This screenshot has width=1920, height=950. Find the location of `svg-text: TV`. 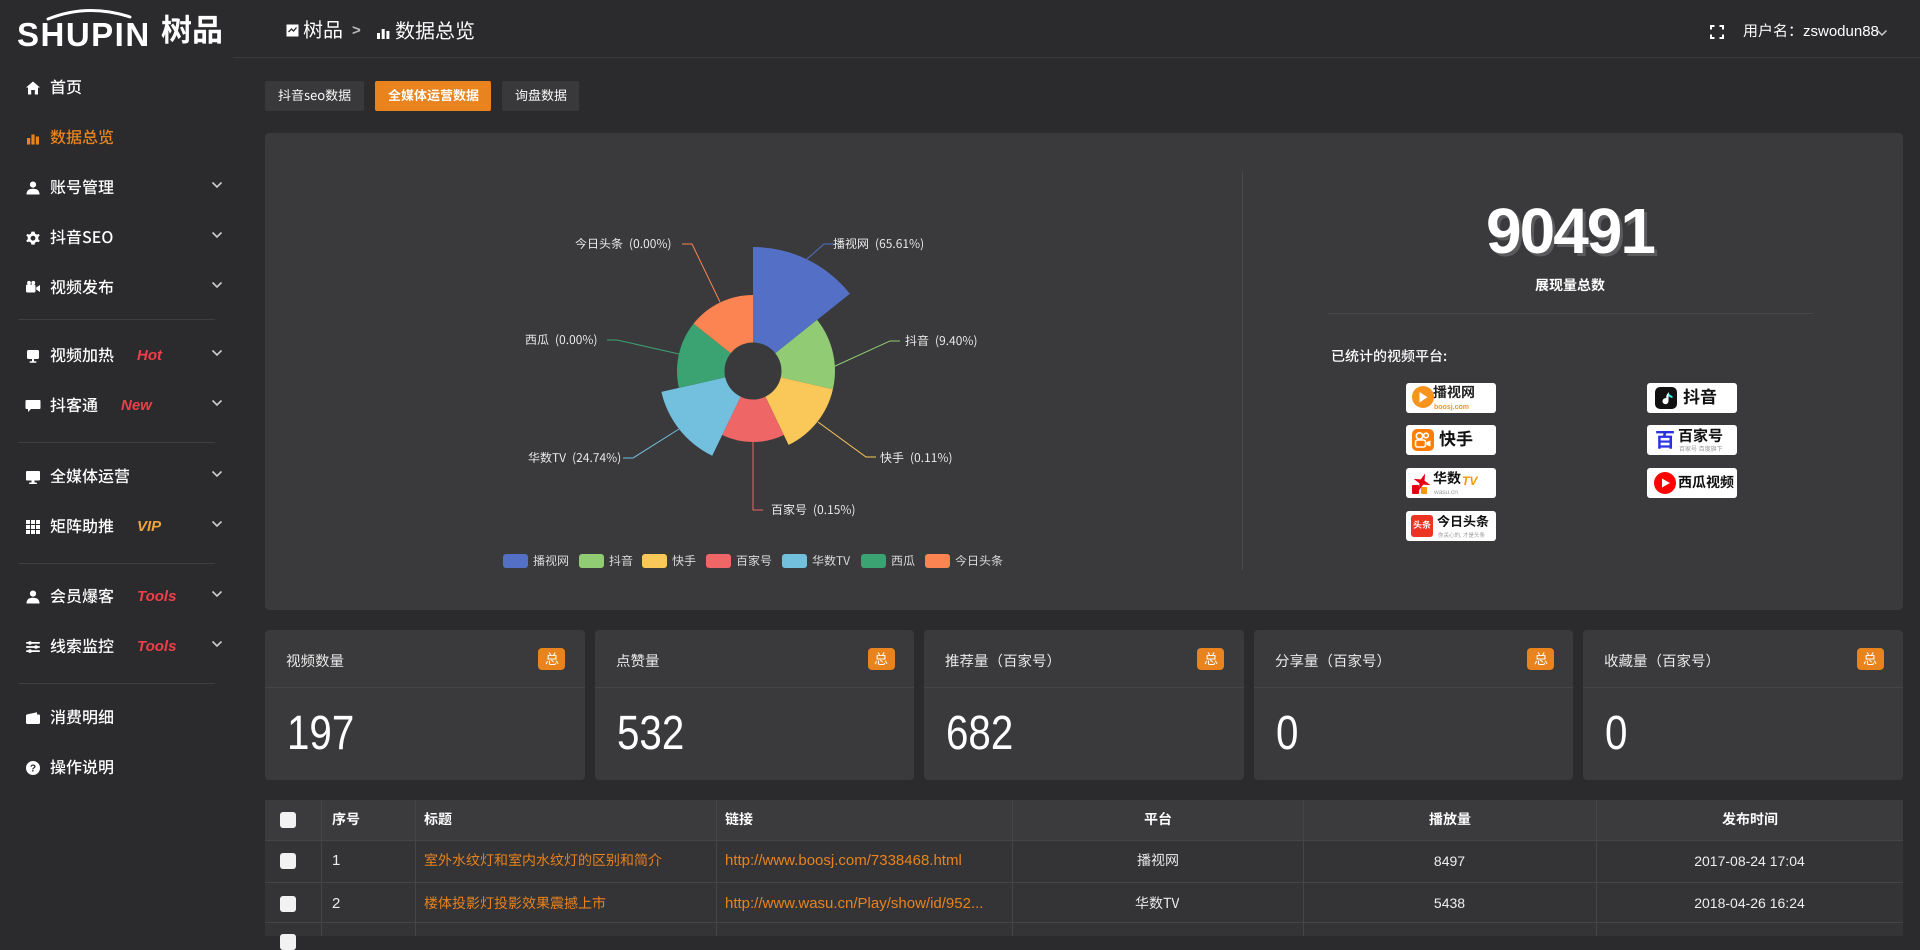

svg-text: TV is located at coordinates (1470, 481).